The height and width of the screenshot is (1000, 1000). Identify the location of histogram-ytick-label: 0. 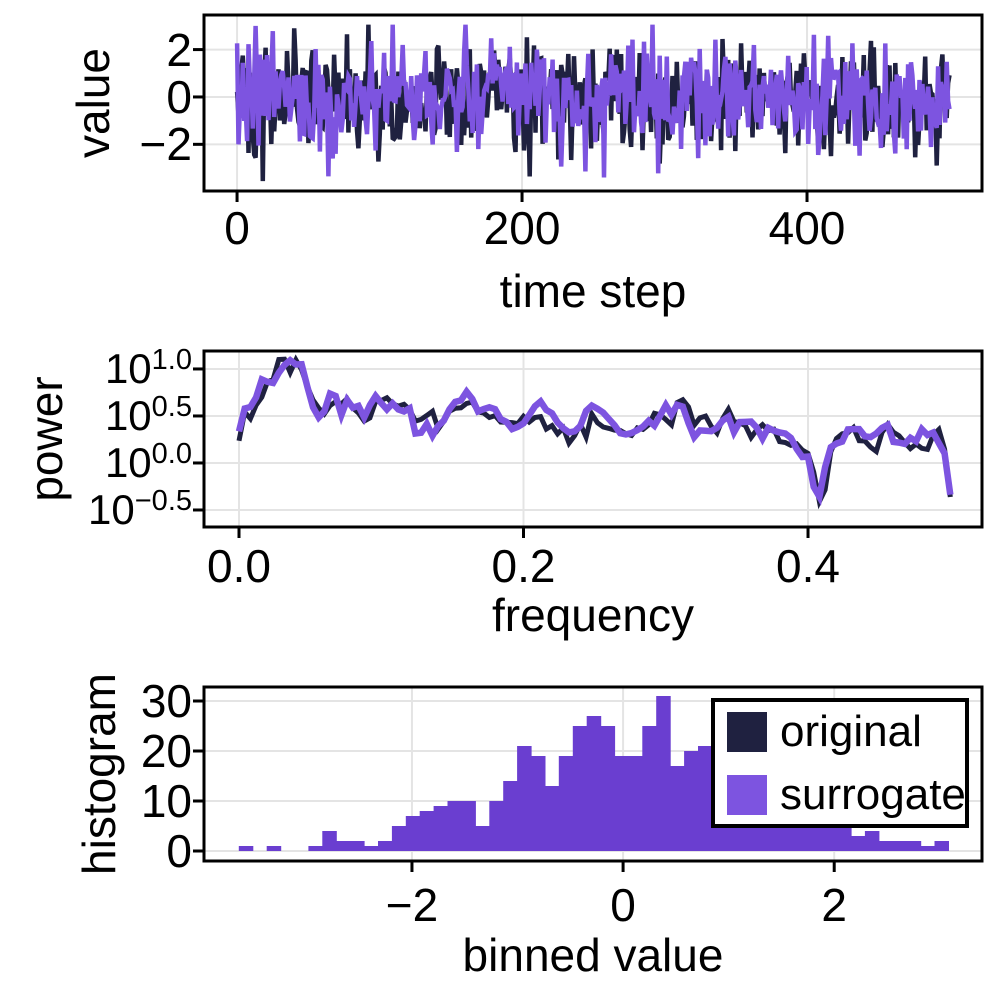
(179, 851).